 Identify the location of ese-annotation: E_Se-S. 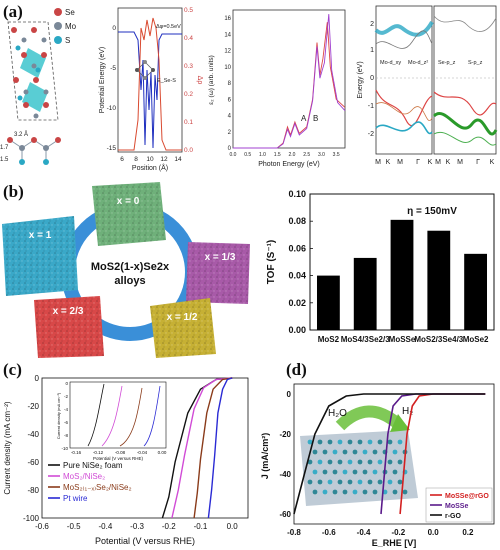
(166, 81).